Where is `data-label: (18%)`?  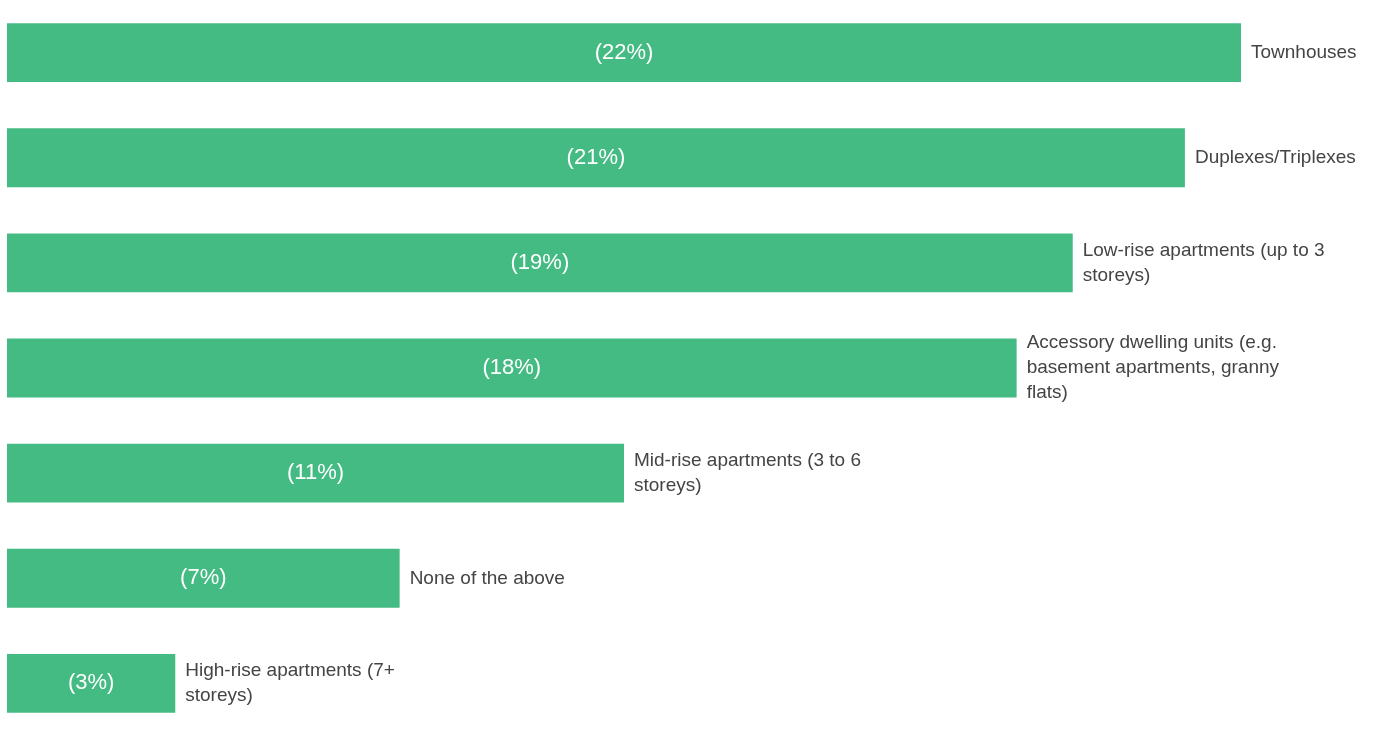 data-label: (18%) is located at coordinates (512, 367).